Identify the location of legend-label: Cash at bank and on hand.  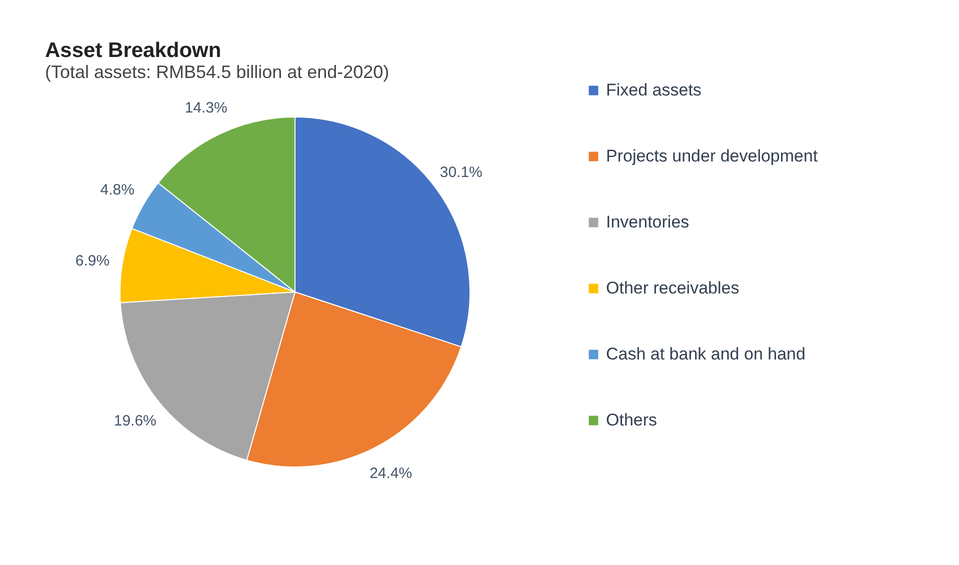
(706, 354).